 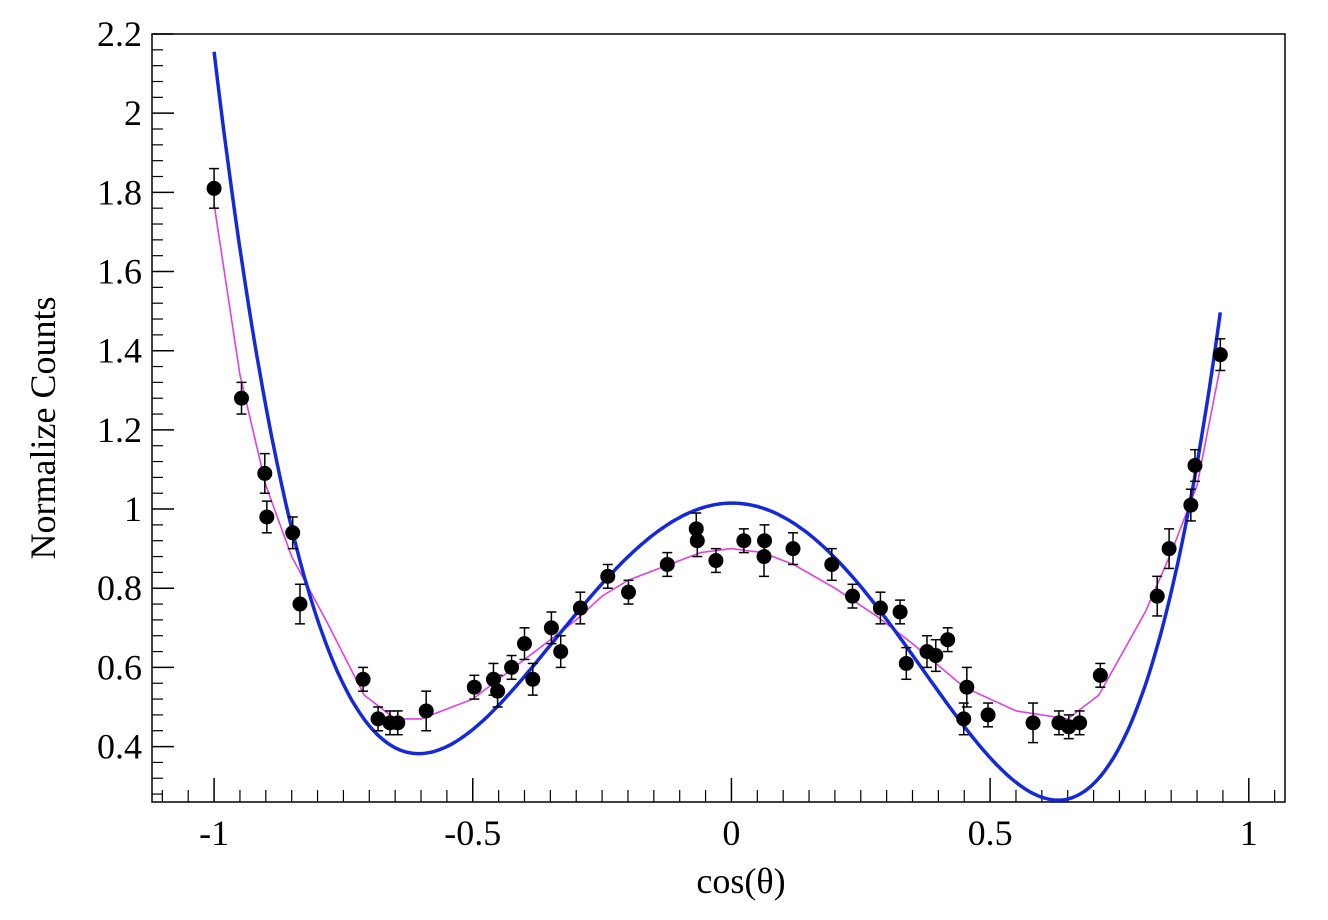 What do you see at coordinates (119, 747) in the screenshot?
I see `y-tick-label: 0.4` at bounding box center [119, 747].